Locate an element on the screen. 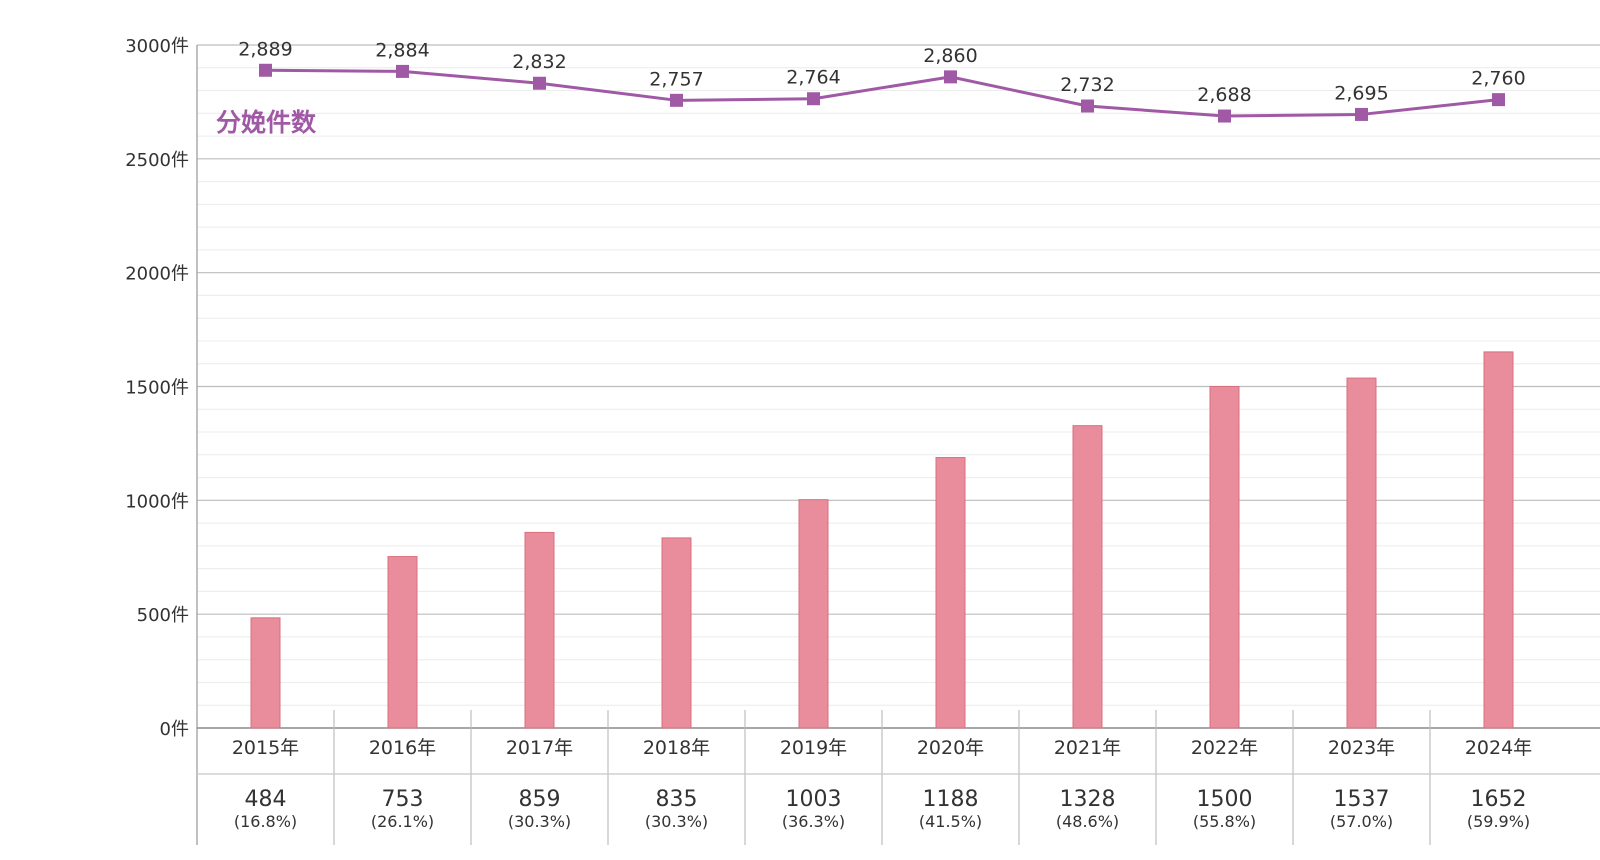 This screenshot has height=860, width=1600. bar-value-label: 1652 is located at coordinates (1499, 799).